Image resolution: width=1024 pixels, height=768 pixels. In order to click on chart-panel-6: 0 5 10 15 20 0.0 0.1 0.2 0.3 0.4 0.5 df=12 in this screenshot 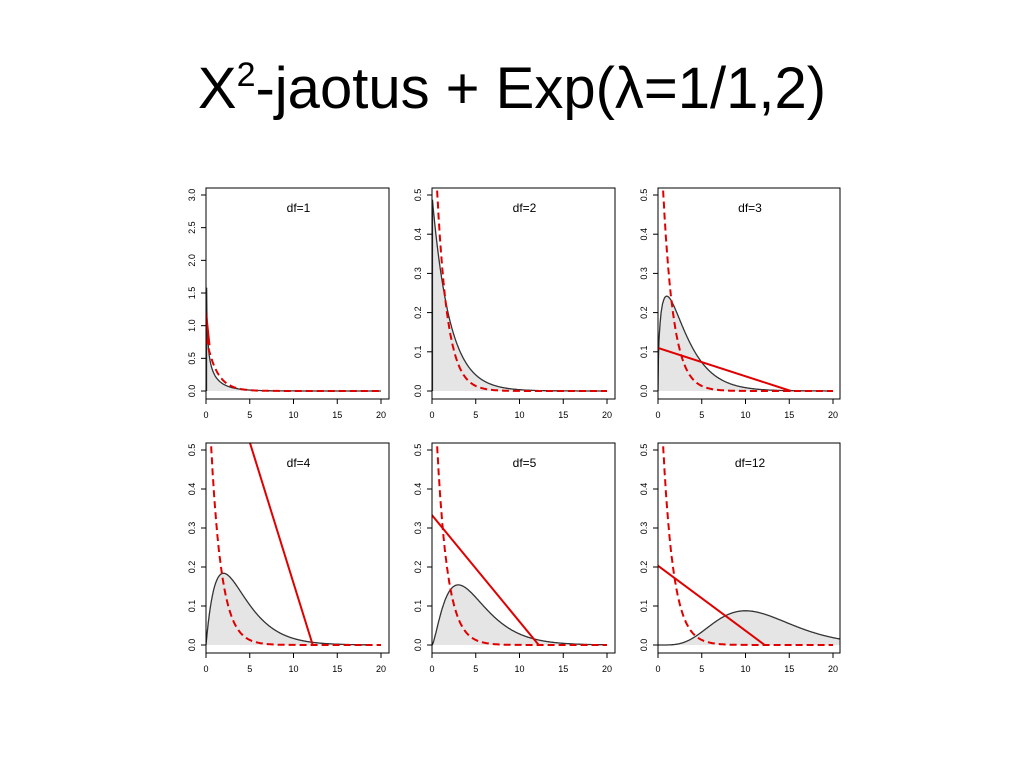, I will do `click(740, 558)`.